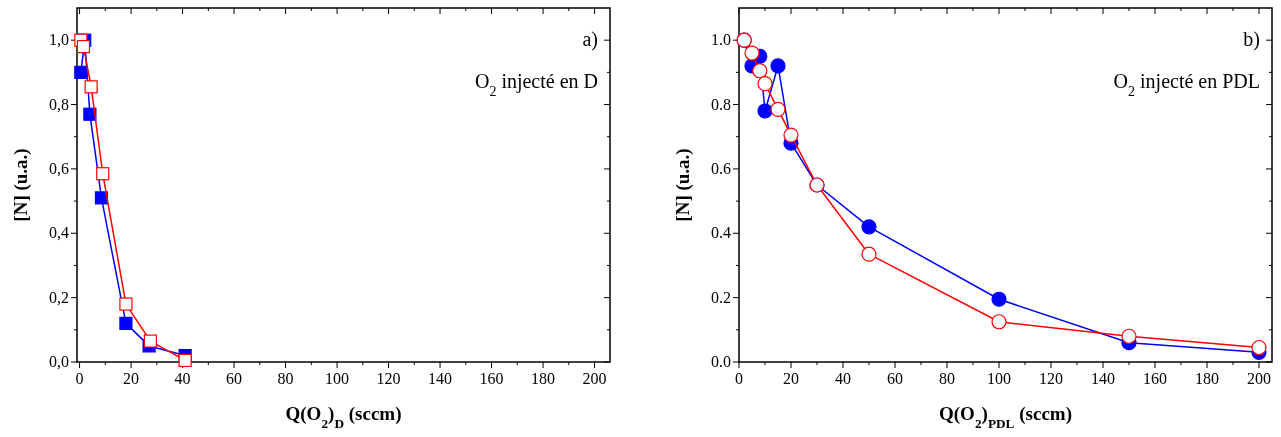  Describe the element at coordinates (1186, 84) in the screenshot. I see `annotation: O$_{2}$ injecté en PDL` at that location.